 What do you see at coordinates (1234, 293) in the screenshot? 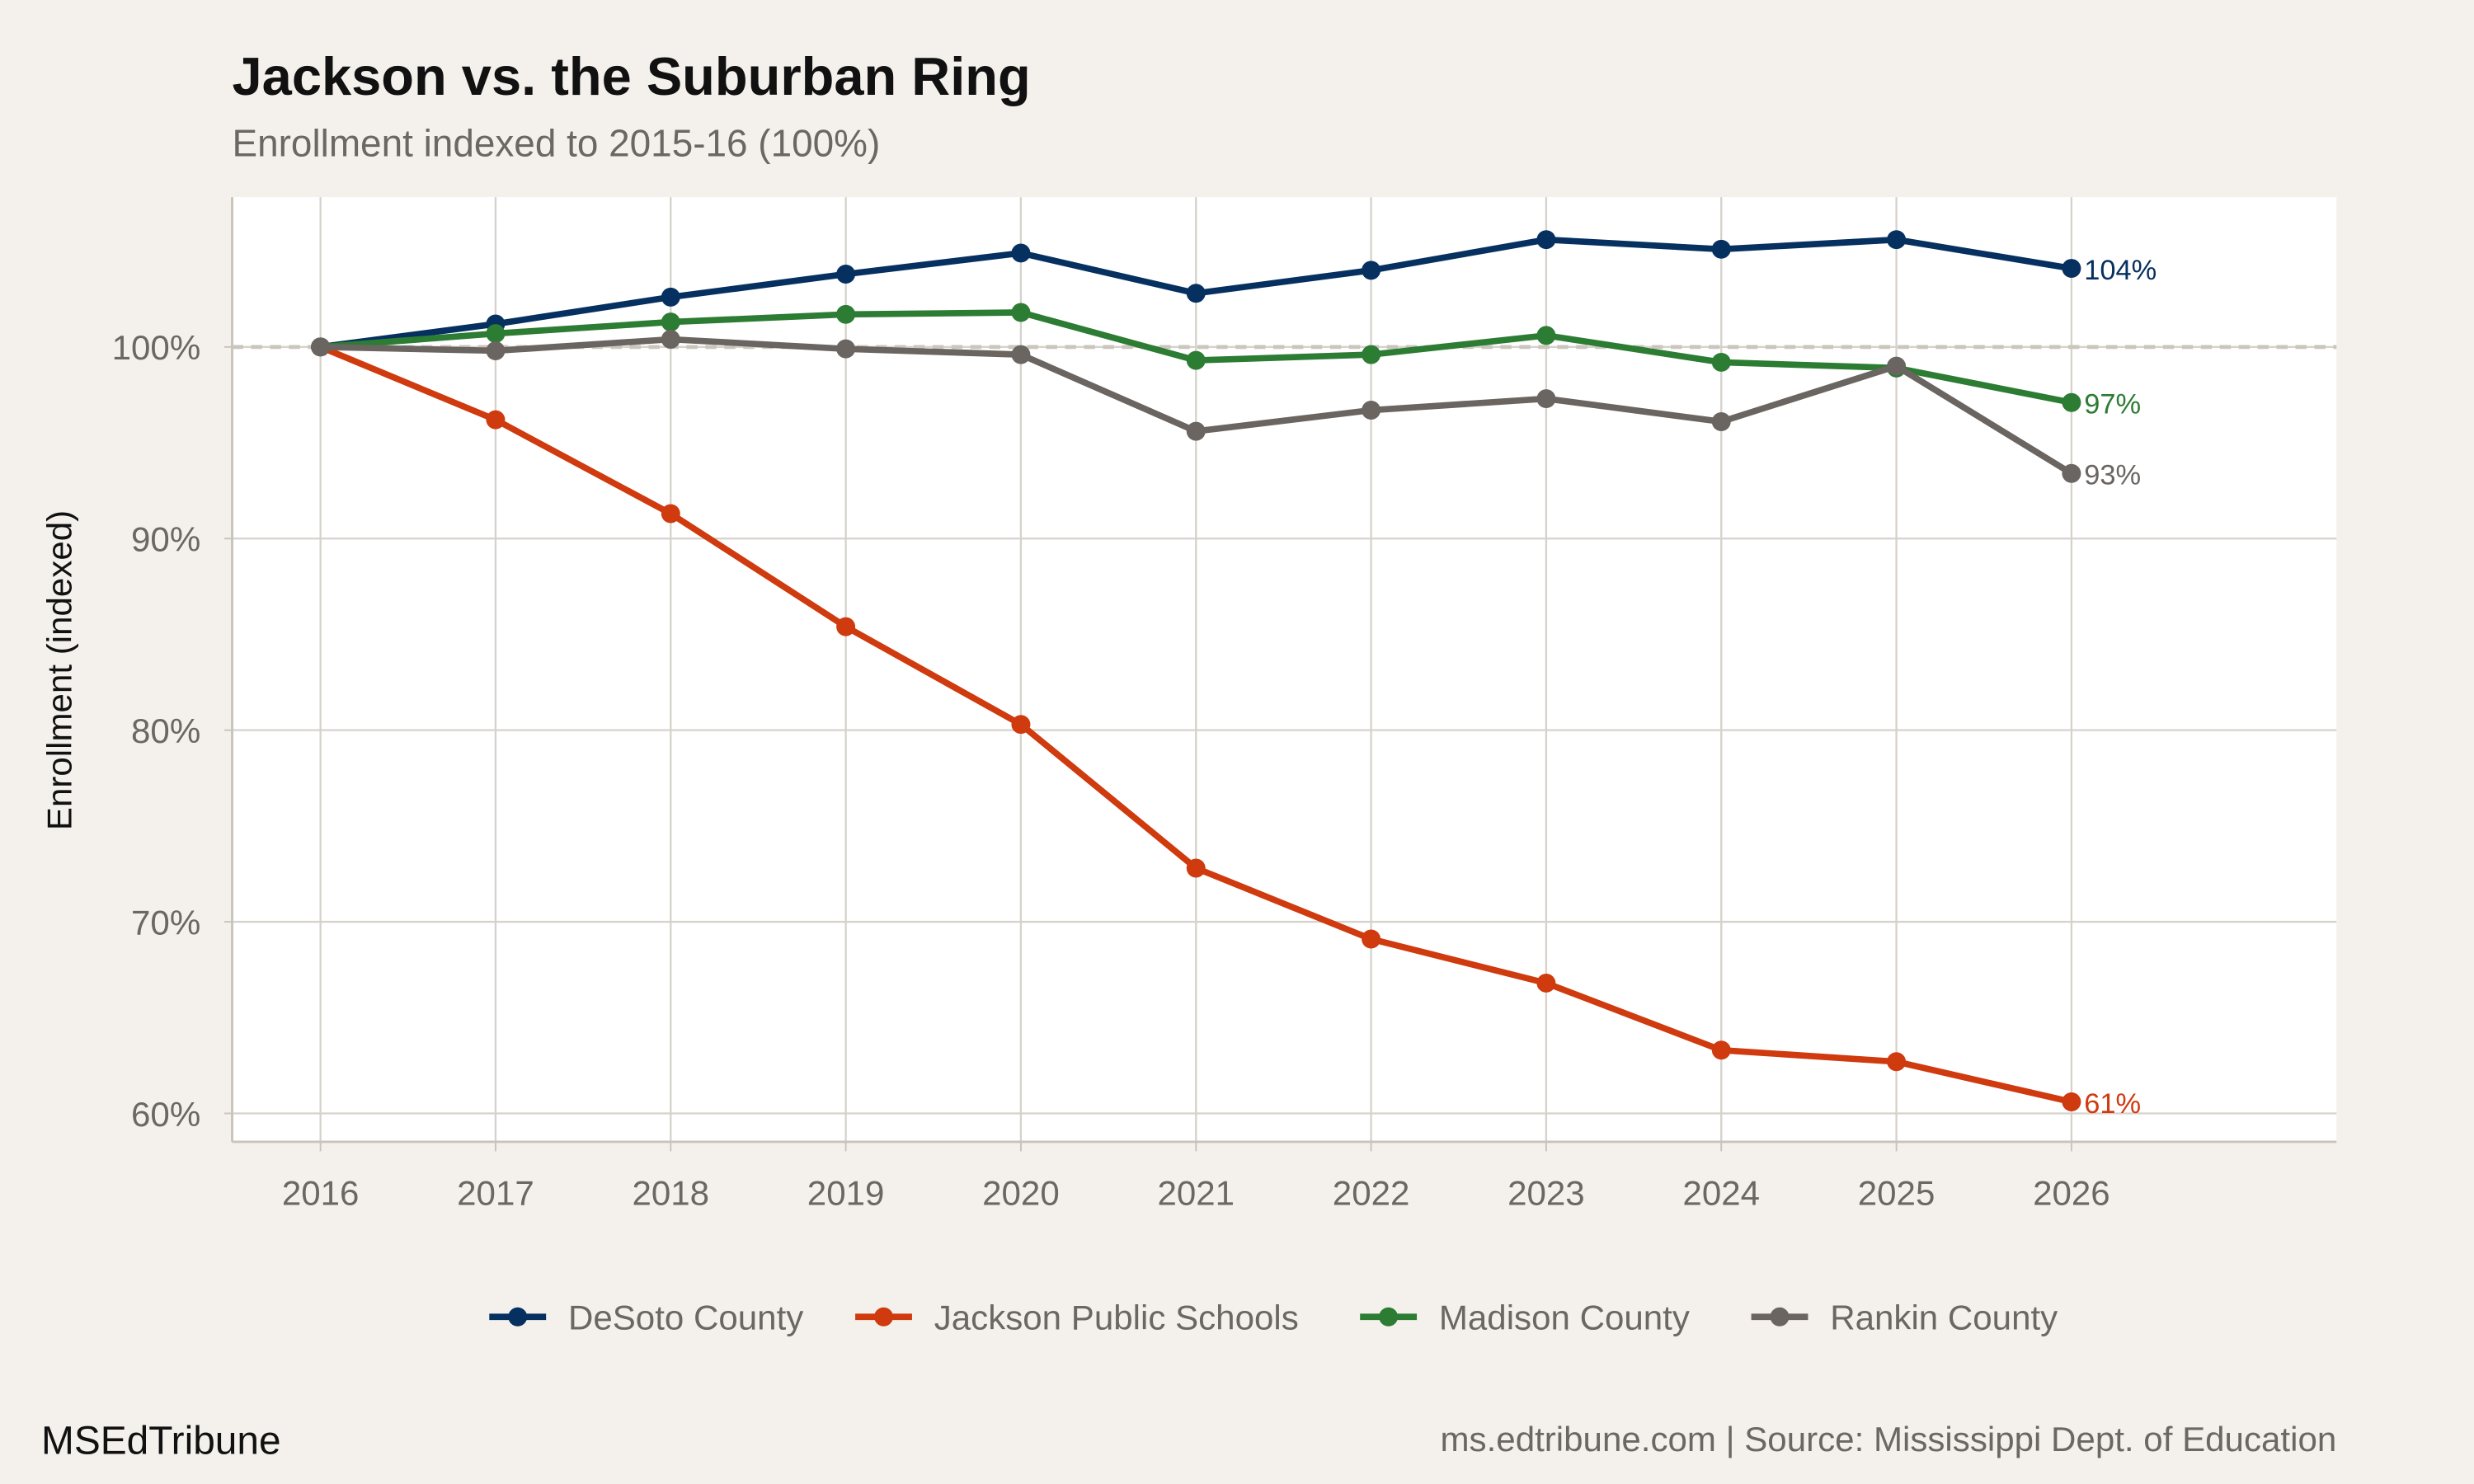
I see `series-desoto-county: 104%` at bounding box center [1234, 293].